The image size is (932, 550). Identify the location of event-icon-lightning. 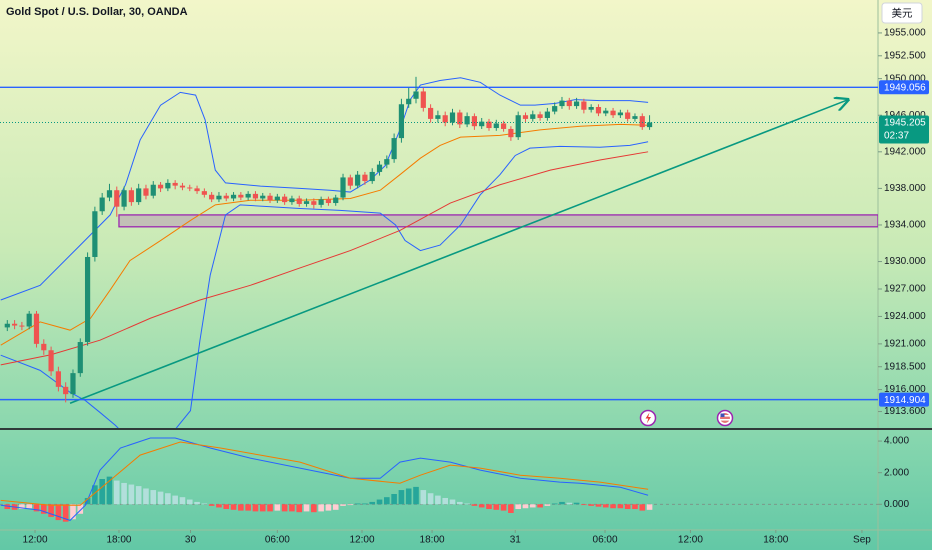
(648, 418).